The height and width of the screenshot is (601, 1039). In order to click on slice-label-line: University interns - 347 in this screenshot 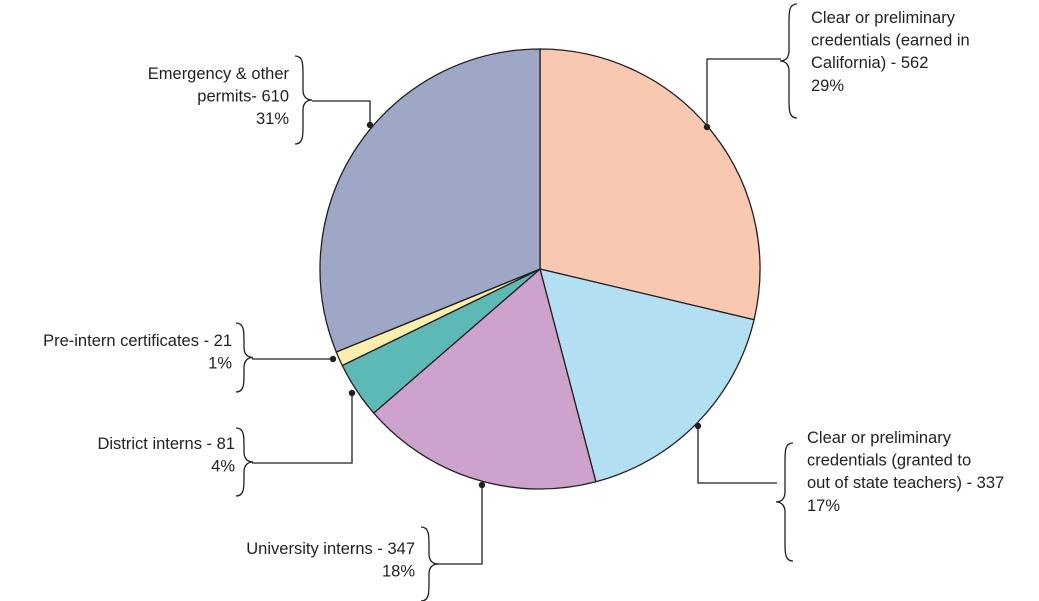, I will do `click(330, 549)`.